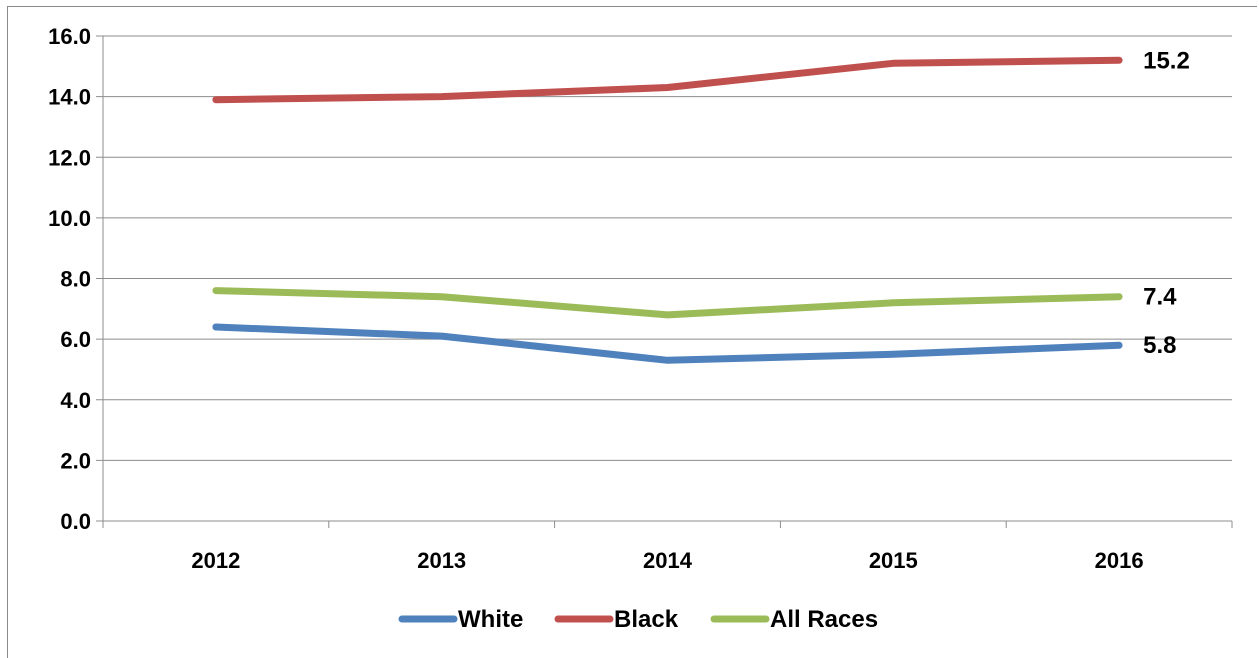 The image size is (1259, 658). Describe the element at coordinates (1166, 203) in the screenshot. I see `data-labels: 5.8 15.2 7.4` at that location.